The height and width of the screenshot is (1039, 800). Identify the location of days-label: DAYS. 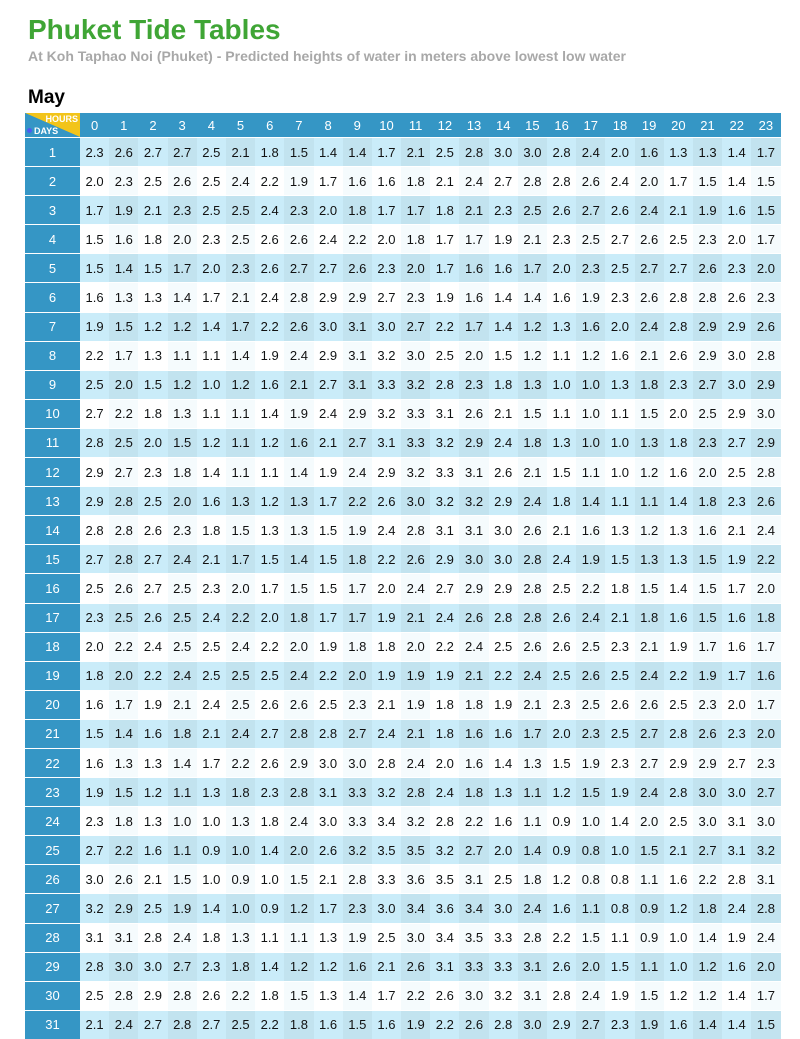
(46, 131).